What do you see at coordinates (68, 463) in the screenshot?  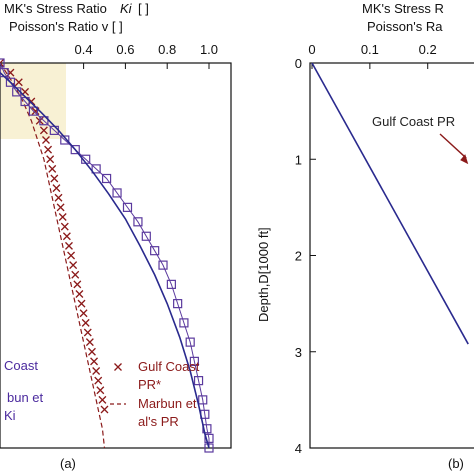 I see `panel-a-label: (a)` at bounding box center [68, 463].